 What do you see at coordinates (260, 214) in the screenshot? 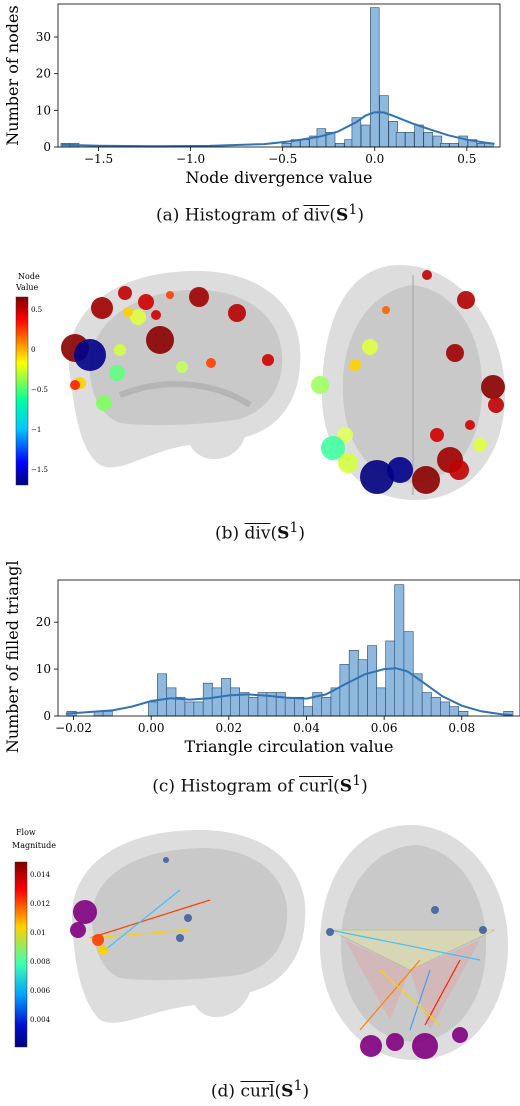
I see `caption-a: (a) Histogram of div(S1)` at bounding box center [260, 214].